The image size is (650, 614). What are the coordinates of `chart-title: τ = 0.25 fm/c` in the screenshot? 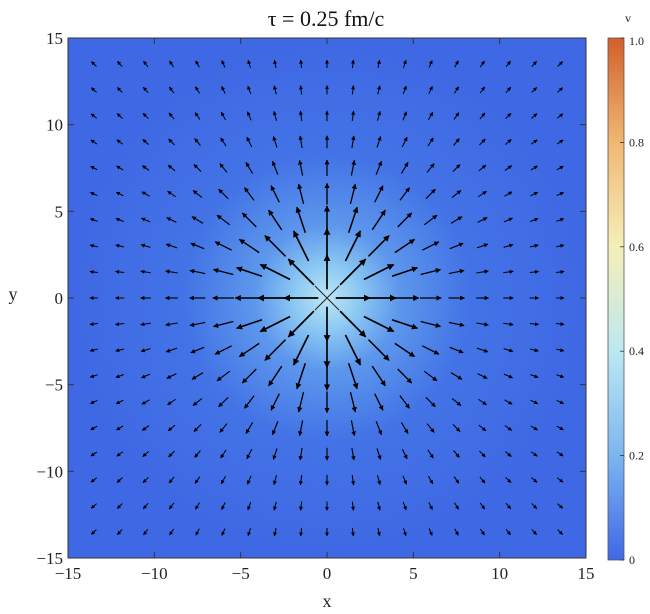 It's located at (326, 18).